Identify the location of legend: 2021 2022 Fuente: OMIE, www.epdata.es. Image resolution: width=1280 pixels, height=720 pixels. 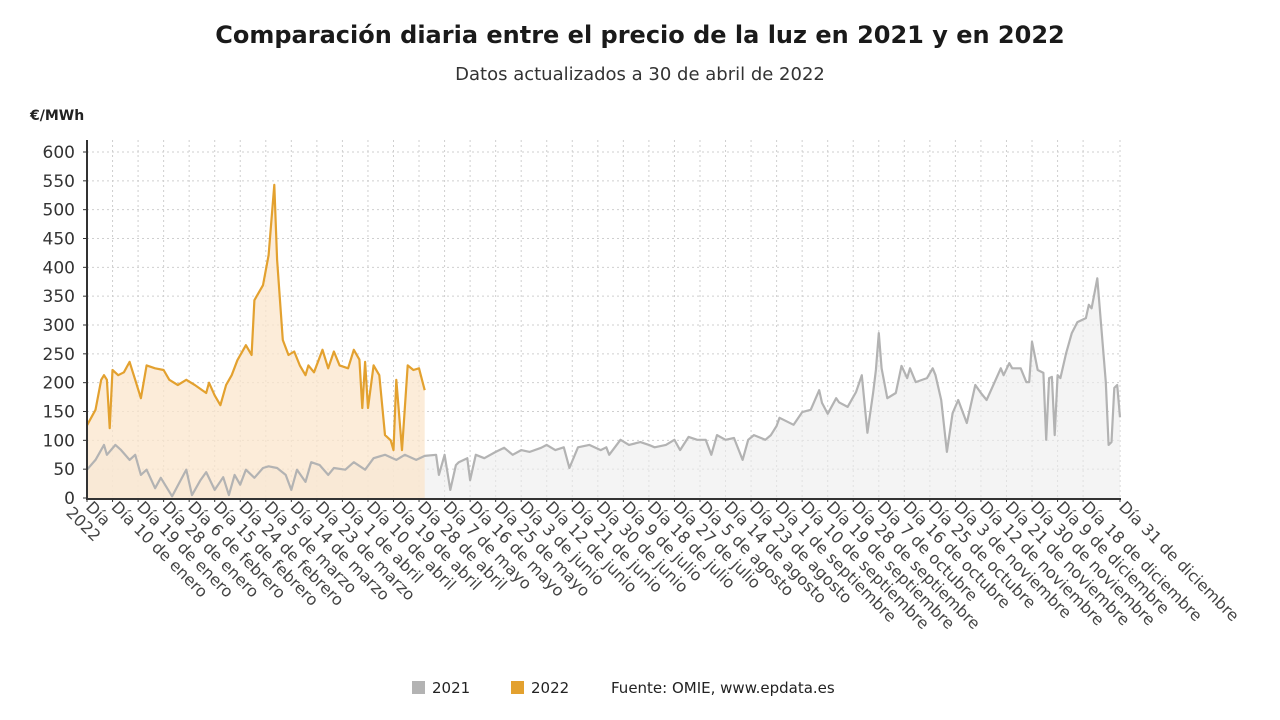
(623, 688).